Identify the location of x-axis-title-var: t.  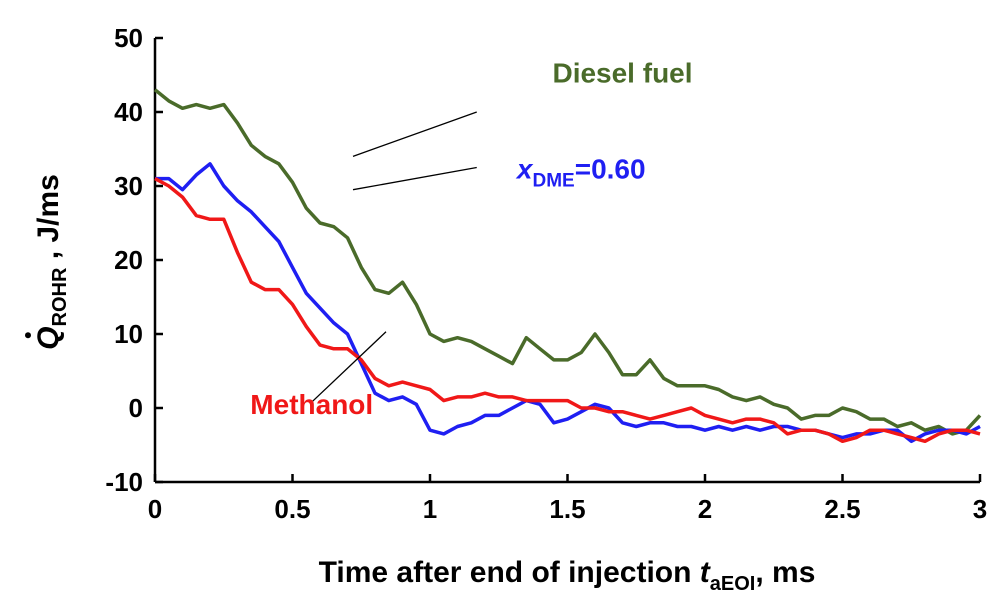
(706, 572).